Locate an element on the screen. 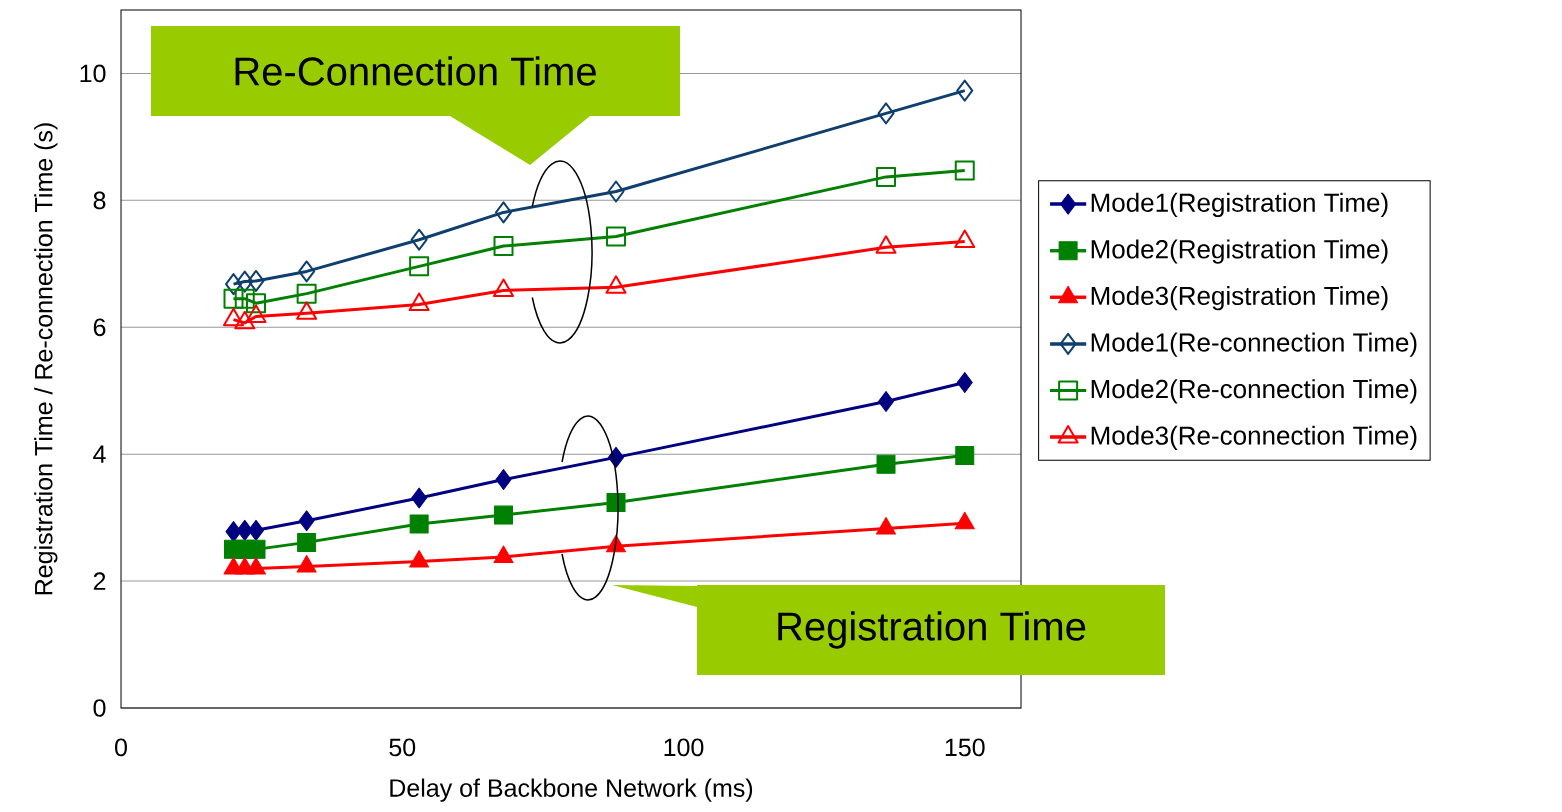 The image size is (1562, 812). legend-label: Mode1(Registration Time) is located at coordinates (1239, 205).